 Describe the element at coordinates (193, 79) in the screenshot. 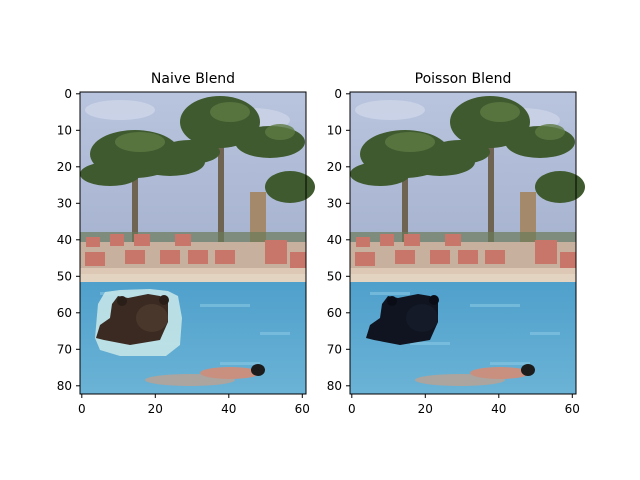

I see `panel-title: Naive Blend` at that location.